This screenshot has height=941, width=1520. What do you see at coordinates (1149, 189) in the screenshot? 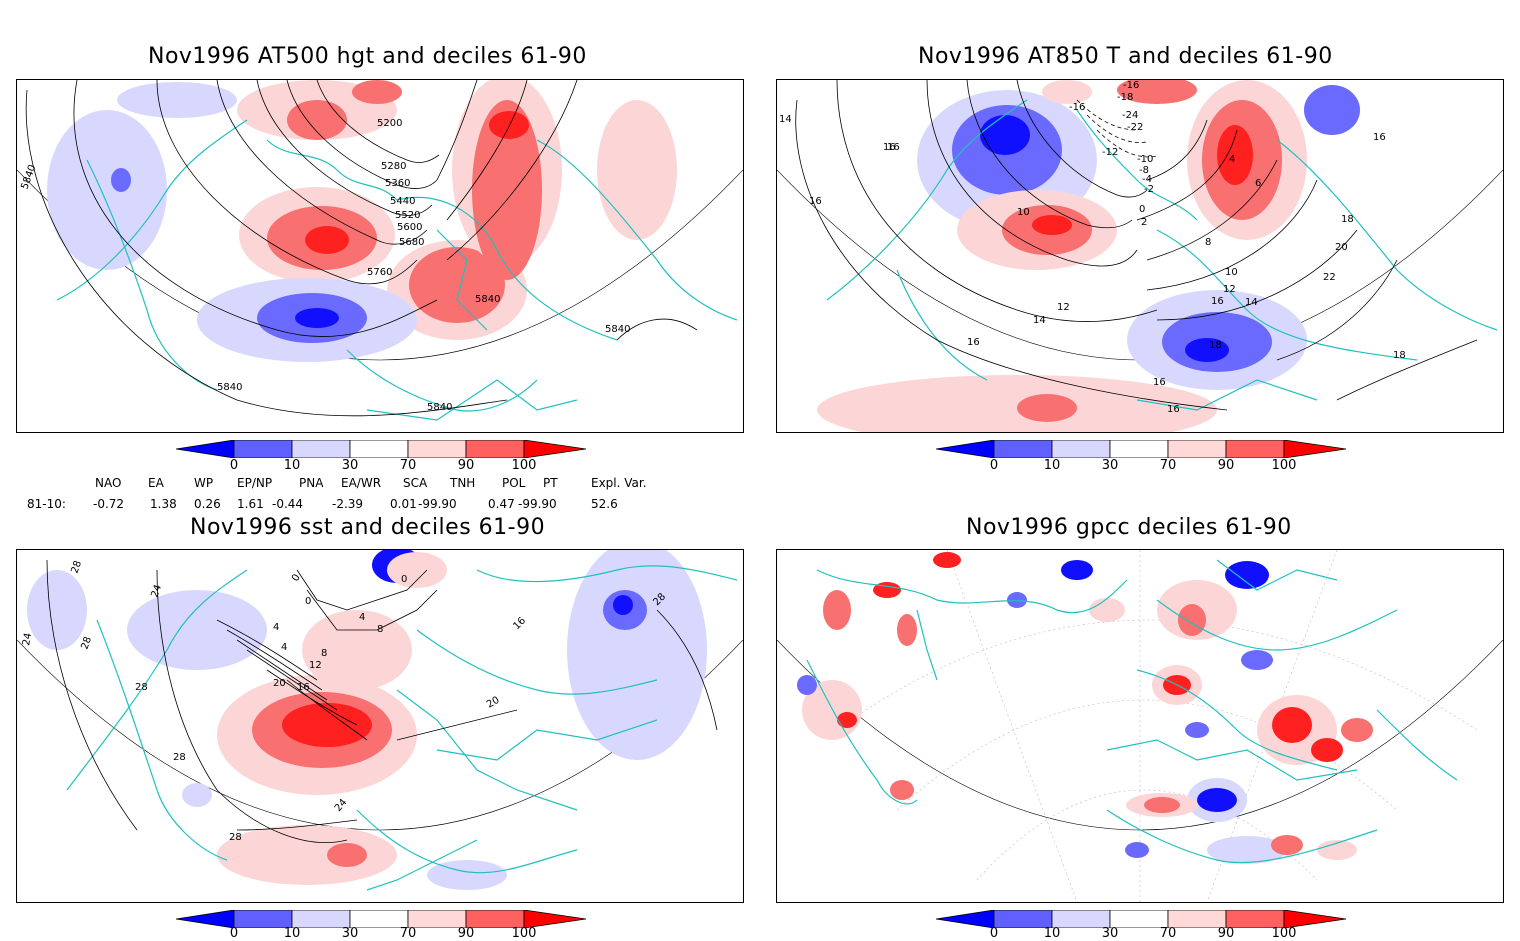
I see `svg-text: -2` at bounding box center [1149, 189].